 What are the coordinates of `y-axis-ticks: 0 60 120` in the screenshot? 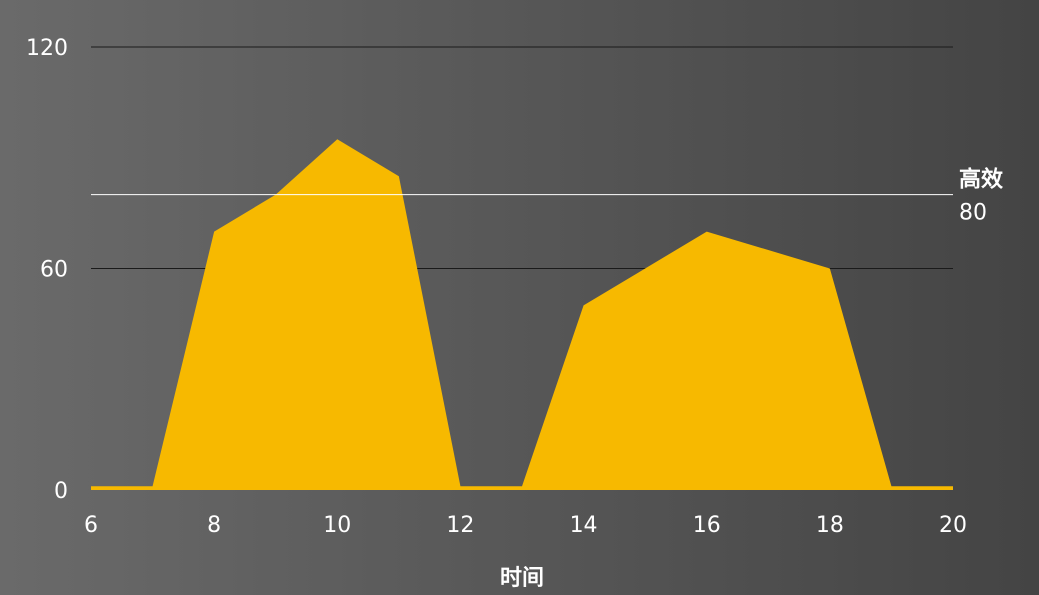 It's located at (47, 270).